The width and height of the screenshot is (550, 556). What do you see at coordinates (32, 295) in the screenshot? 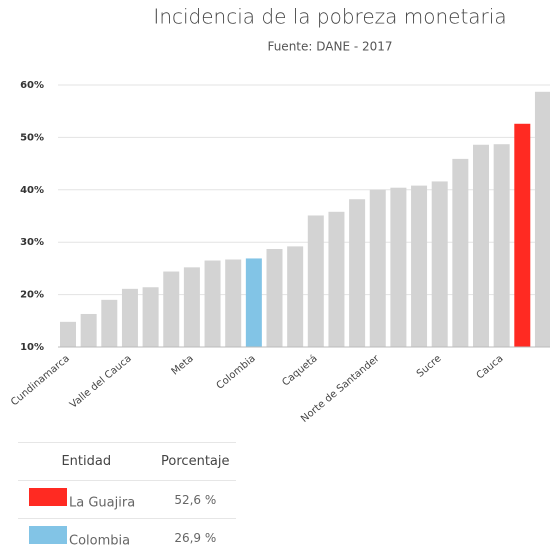
I see `y-tick-label: 20%` at bounding box center [32, 295].